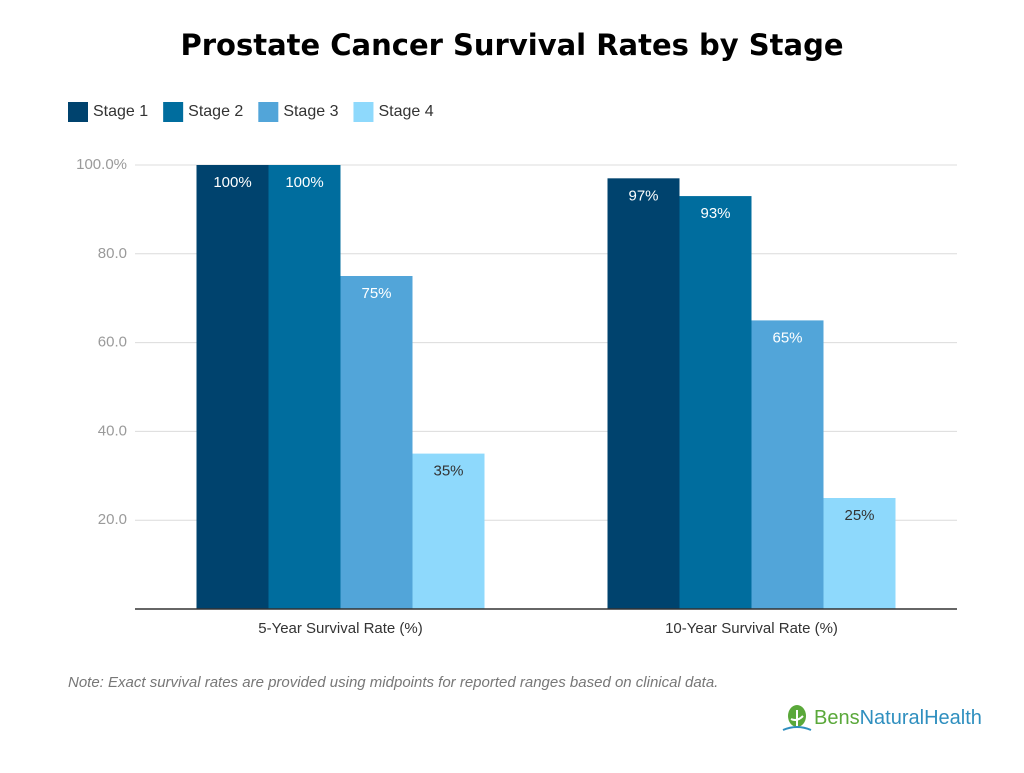  What do you see at coordinates (310, 111) in the screenshot?
I see `legend-label: Stage 3` at bounding box center [310, 111].